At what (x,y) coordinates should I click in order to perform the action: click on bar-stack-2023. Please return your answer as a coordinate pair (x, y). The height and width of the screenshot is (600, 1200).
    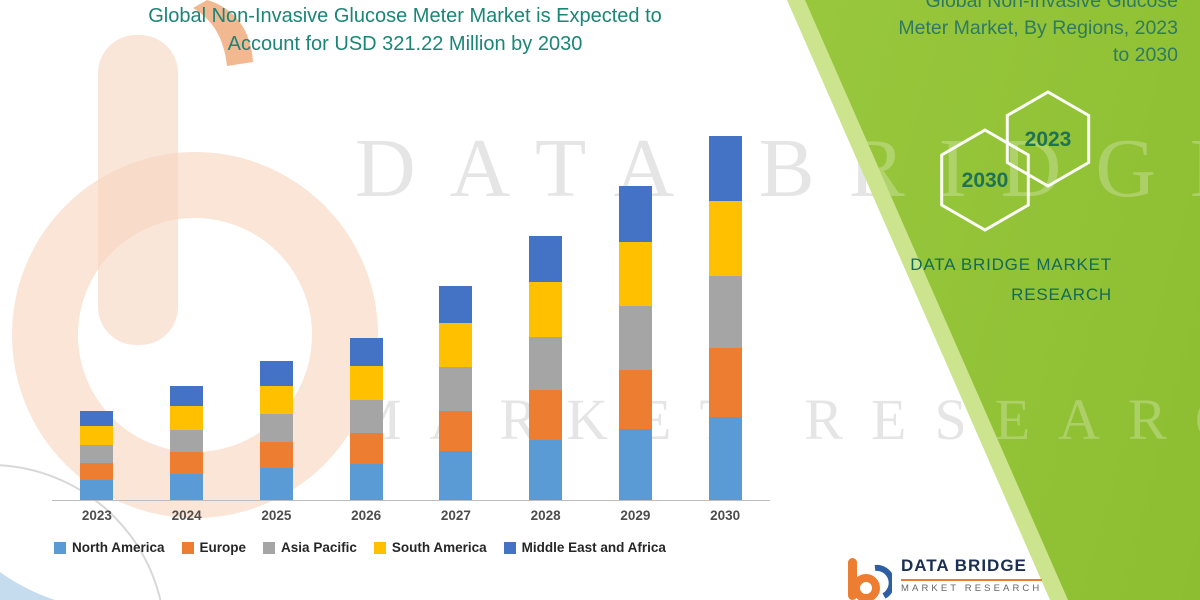
    Looking at the image, I should click on (97, 455).